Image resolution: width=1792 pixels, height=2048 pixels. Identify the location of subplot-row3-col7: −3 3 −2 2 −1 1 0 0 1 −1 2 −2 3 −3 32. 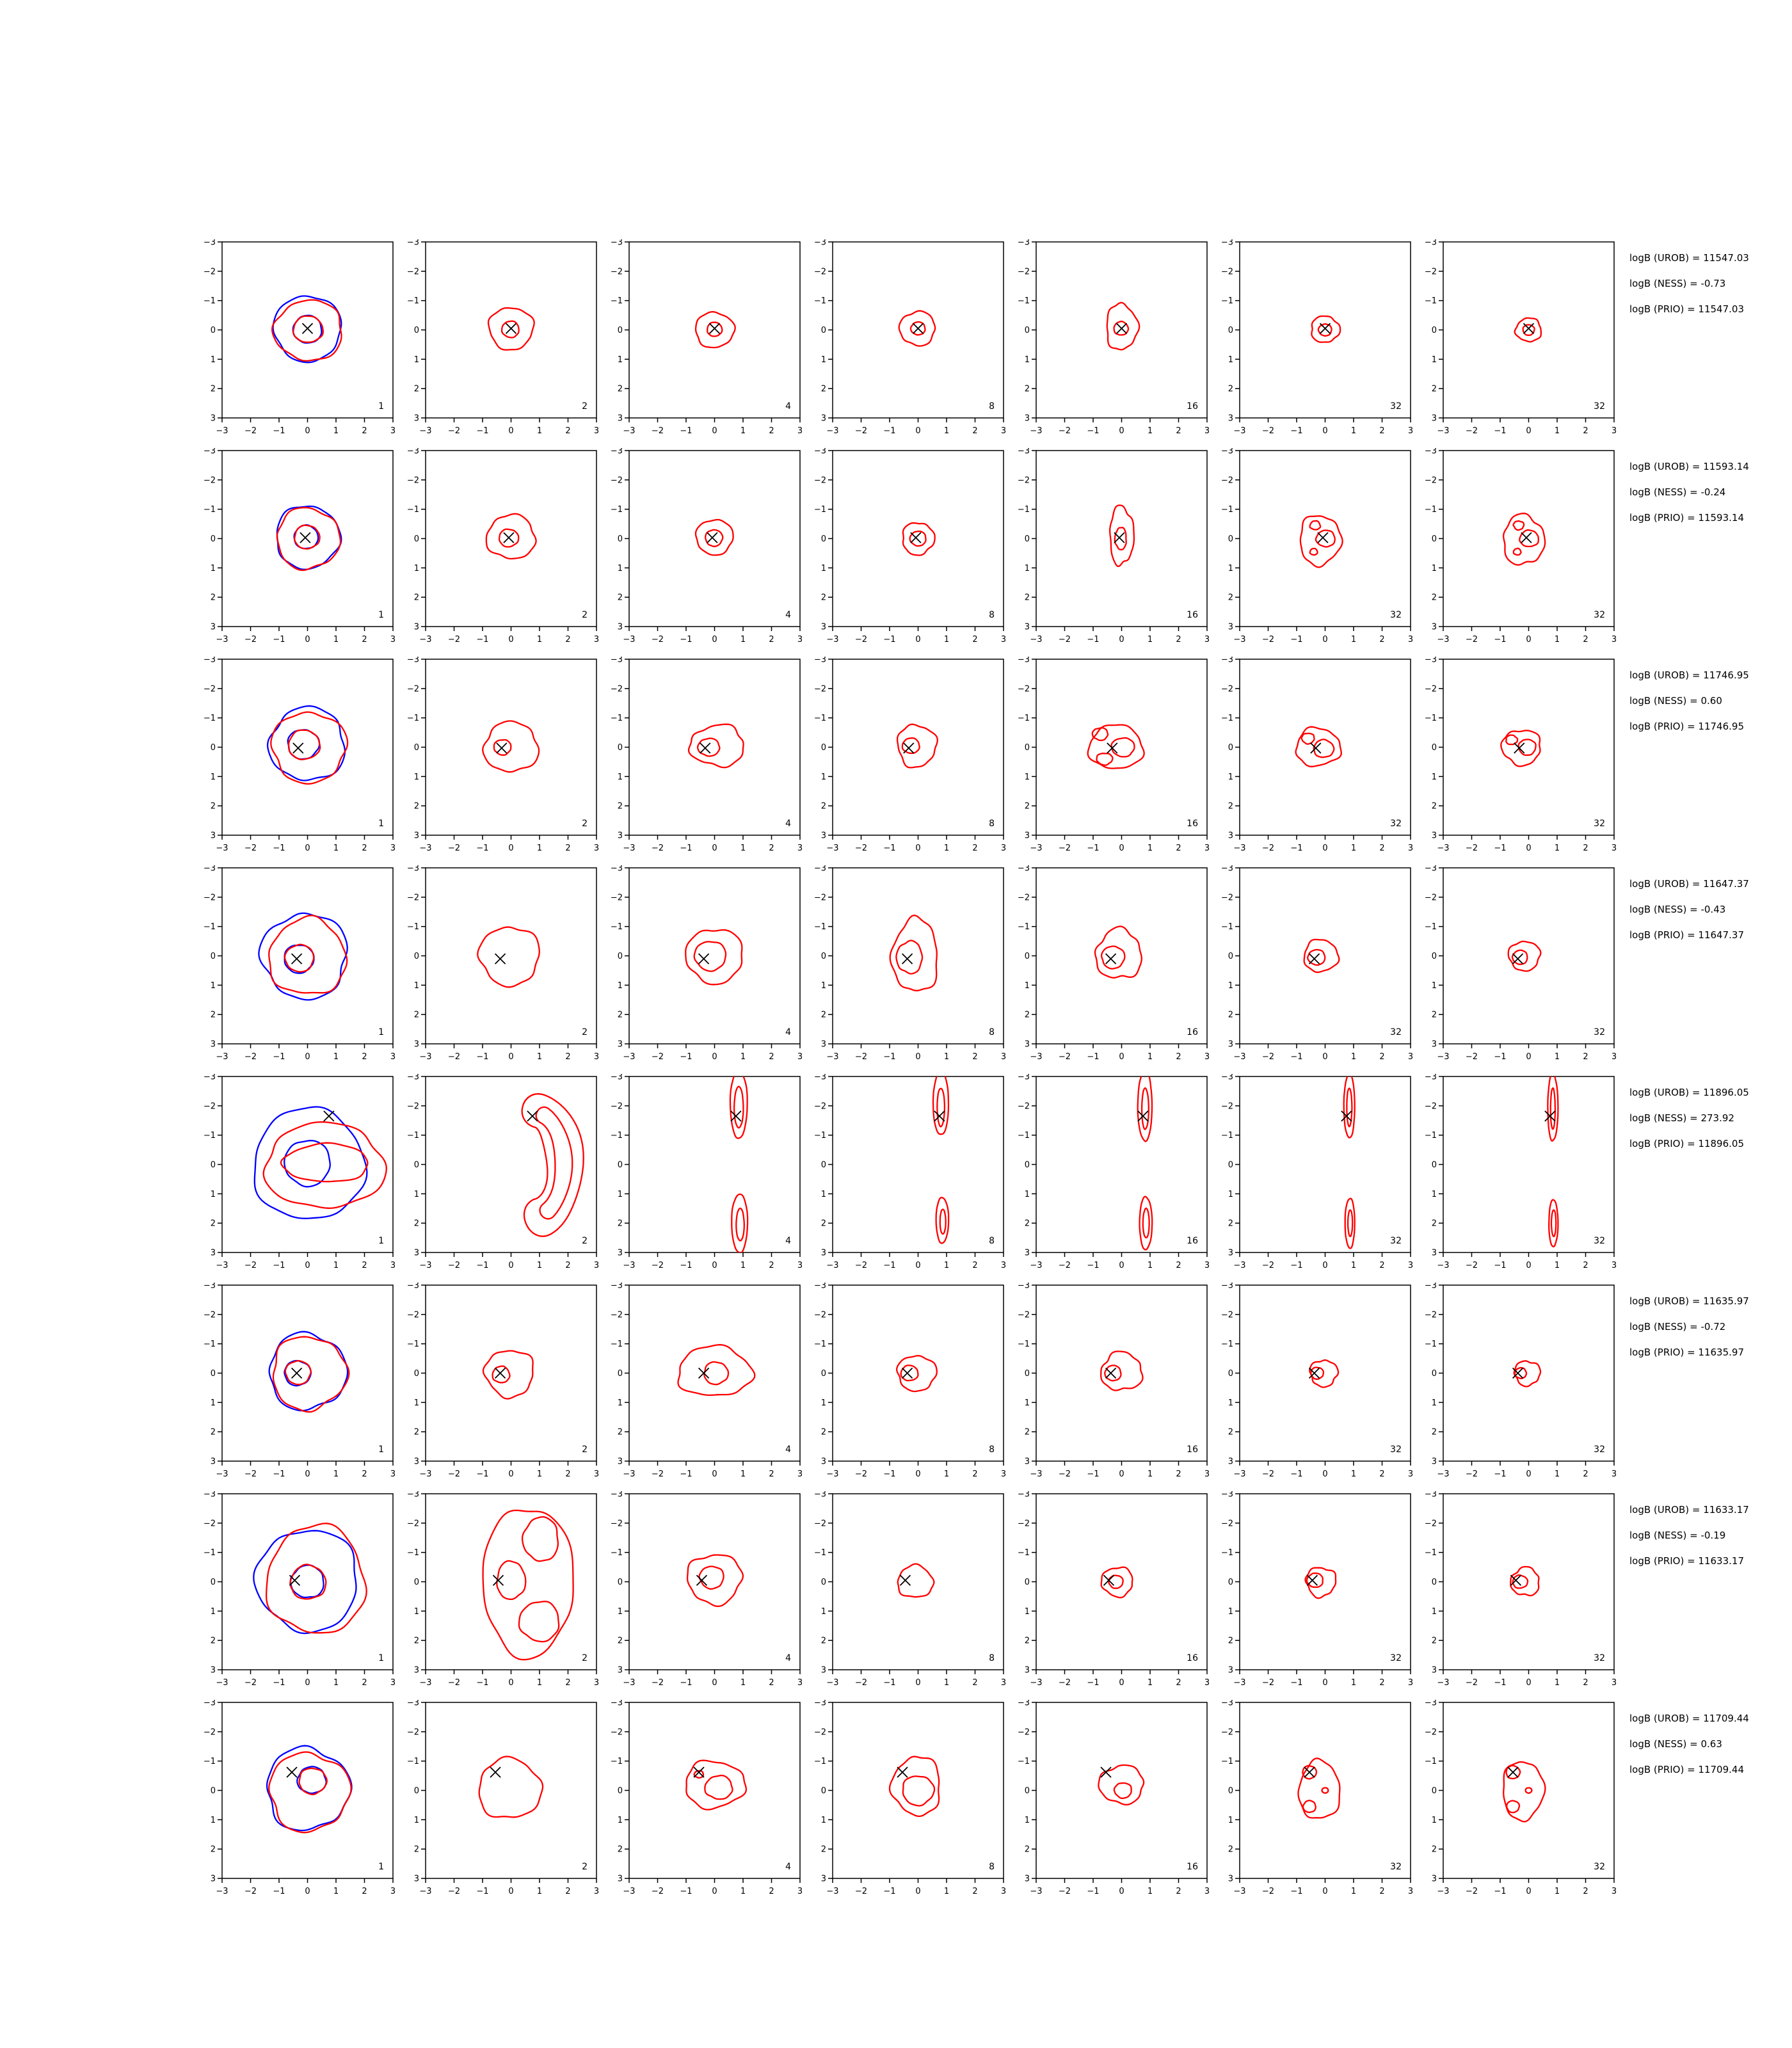
(1517, 761).